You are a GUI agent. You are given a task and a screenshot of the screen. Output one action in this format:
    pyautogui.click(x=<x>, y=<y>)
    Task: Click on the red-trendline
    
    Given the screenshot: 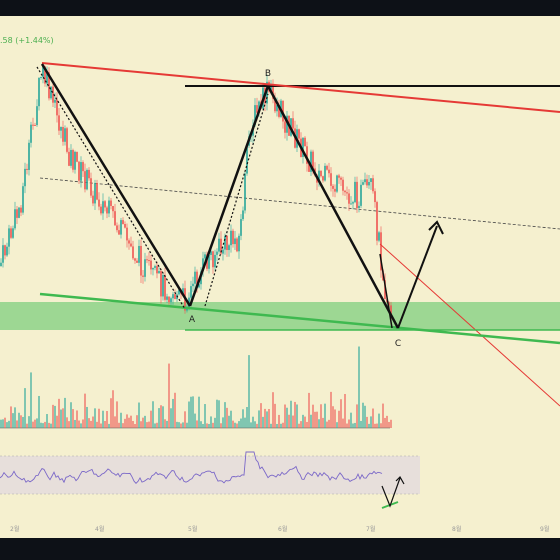 What is the action you would take?
    pyautogui.click(x=300, y=87)
    